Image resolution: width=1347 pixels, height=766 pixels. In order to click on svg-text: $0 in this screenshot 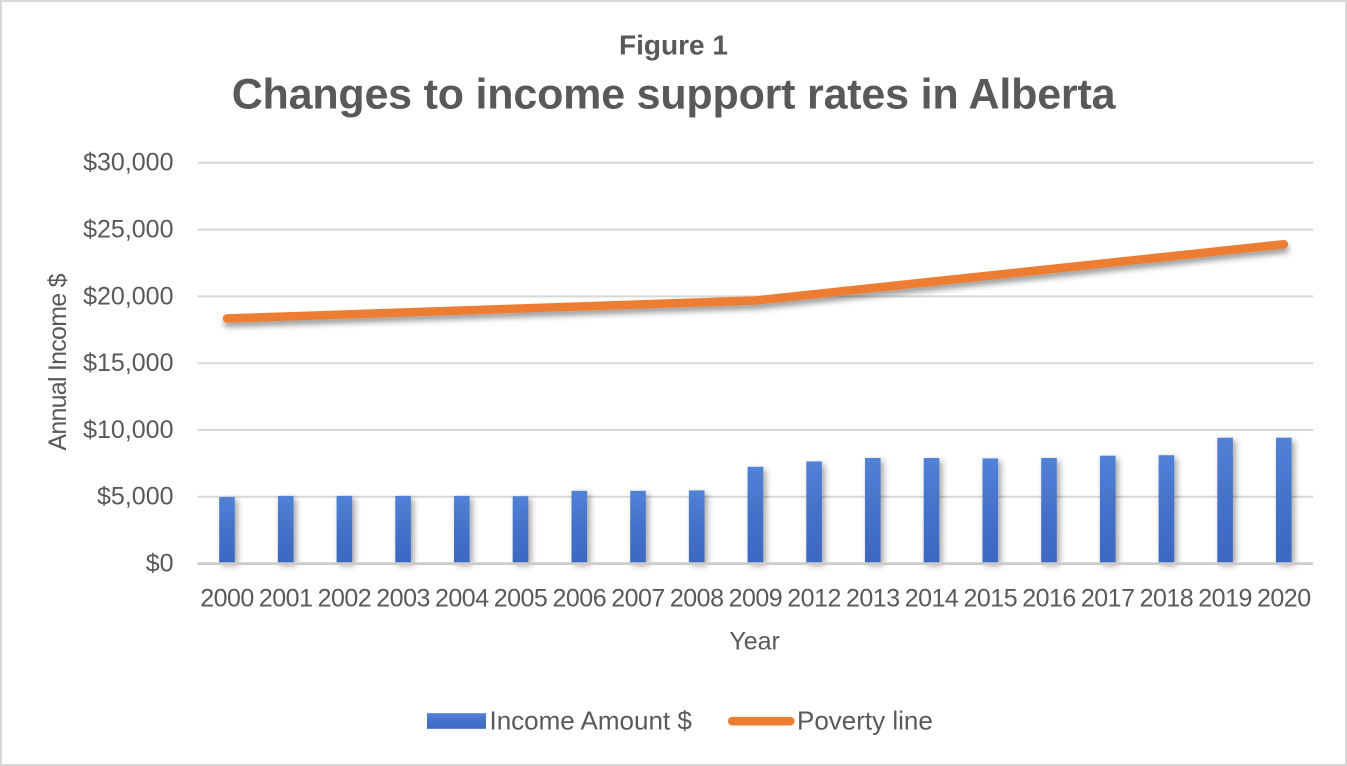, I will do `click(160, 564)`.